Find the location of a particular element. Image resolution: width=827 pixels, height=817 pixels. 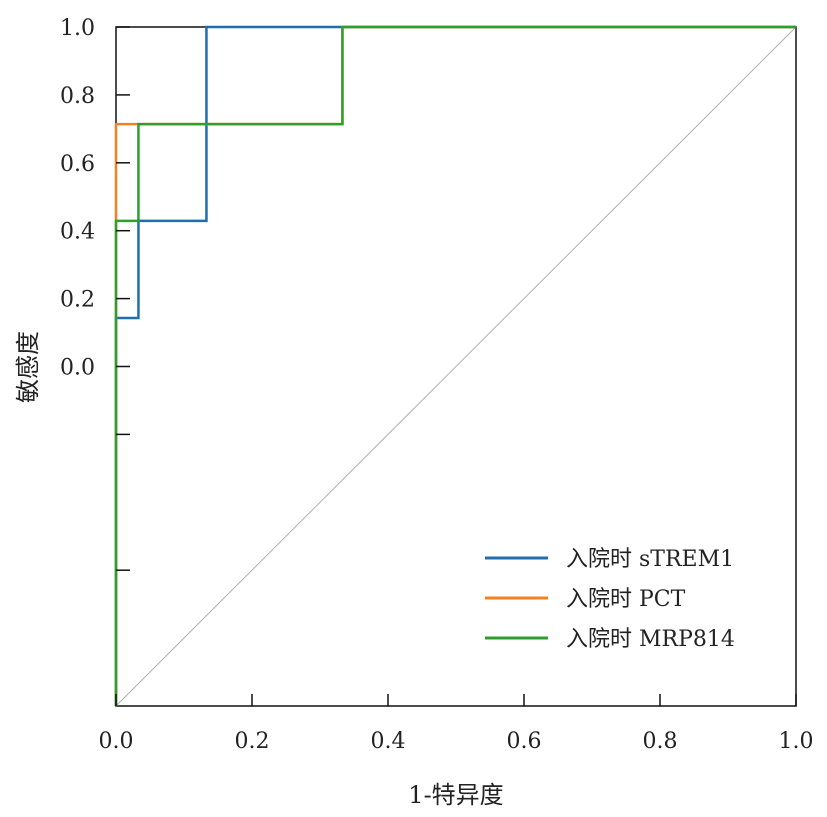

legend: 入院时 sTREM1 入院时 PCT 入院时 MRP814 is located at coordinates (610, 599).